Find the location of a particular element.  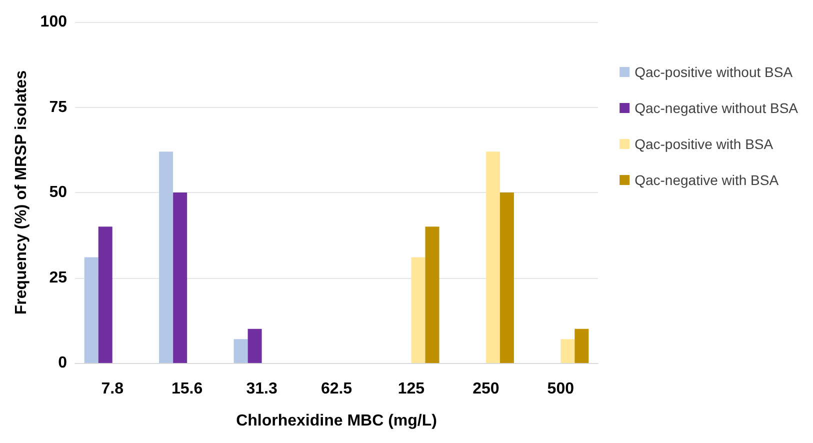

legend-label: Qac-negative without BSA is located at coordinates (716, 108).